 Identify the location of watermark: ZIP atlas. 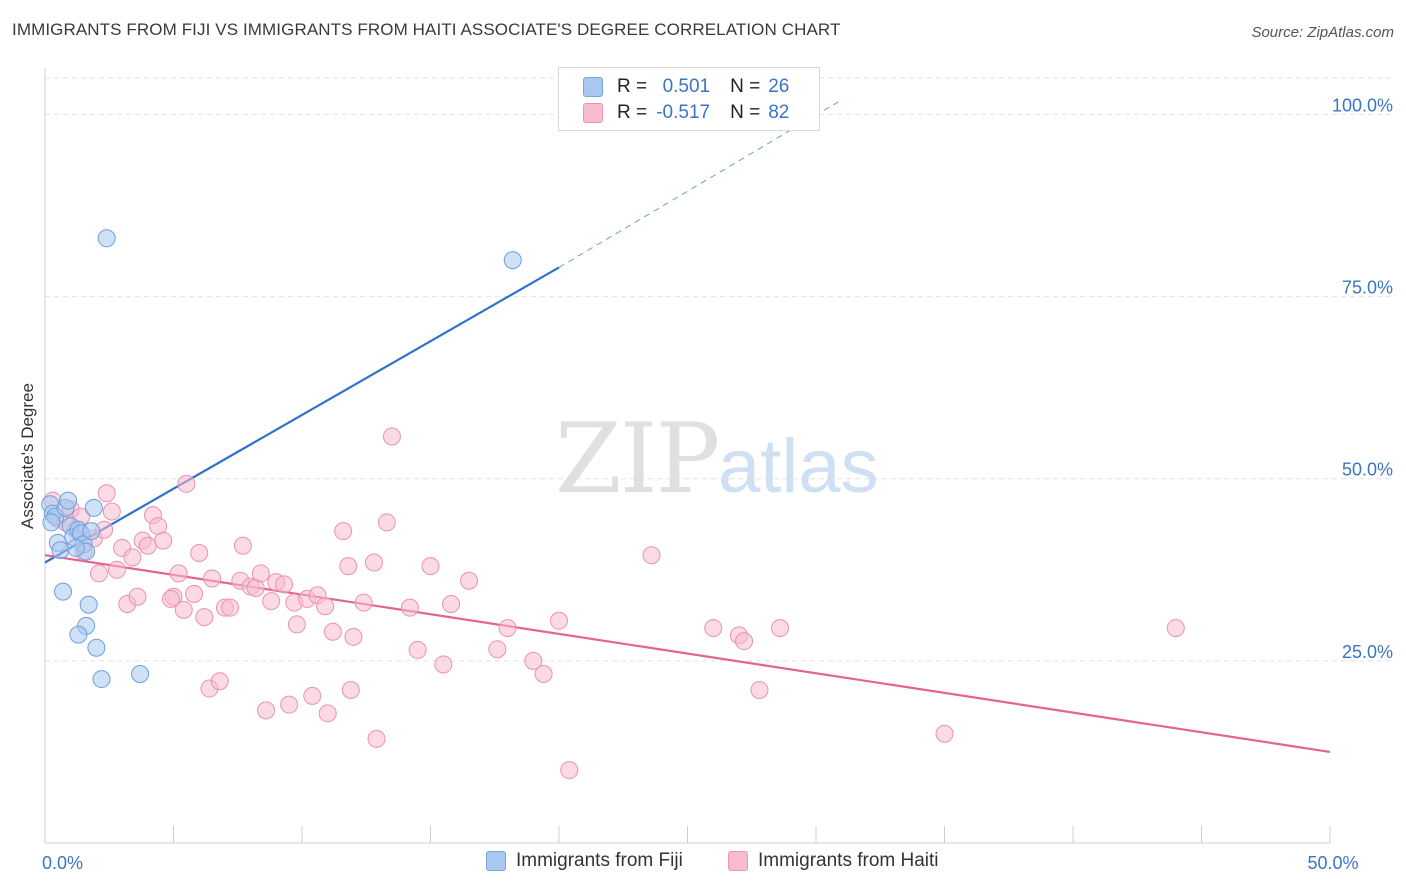
(717, 459).